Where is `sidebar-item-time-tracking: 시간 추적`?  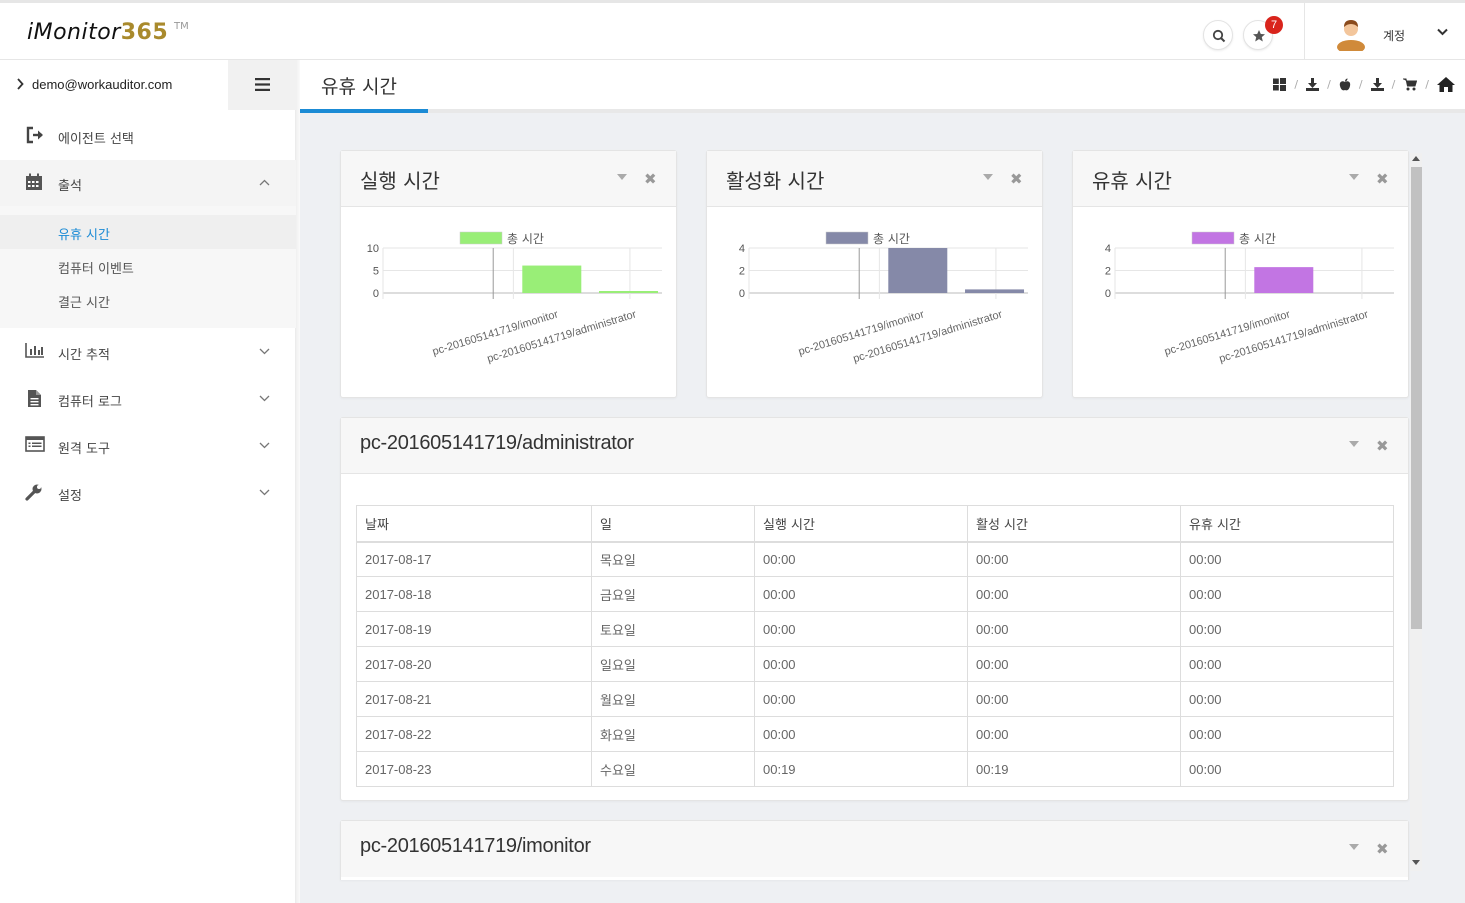 sidebar-item-time-tracking: 시간 추적 is located at coordinates (148, 352).